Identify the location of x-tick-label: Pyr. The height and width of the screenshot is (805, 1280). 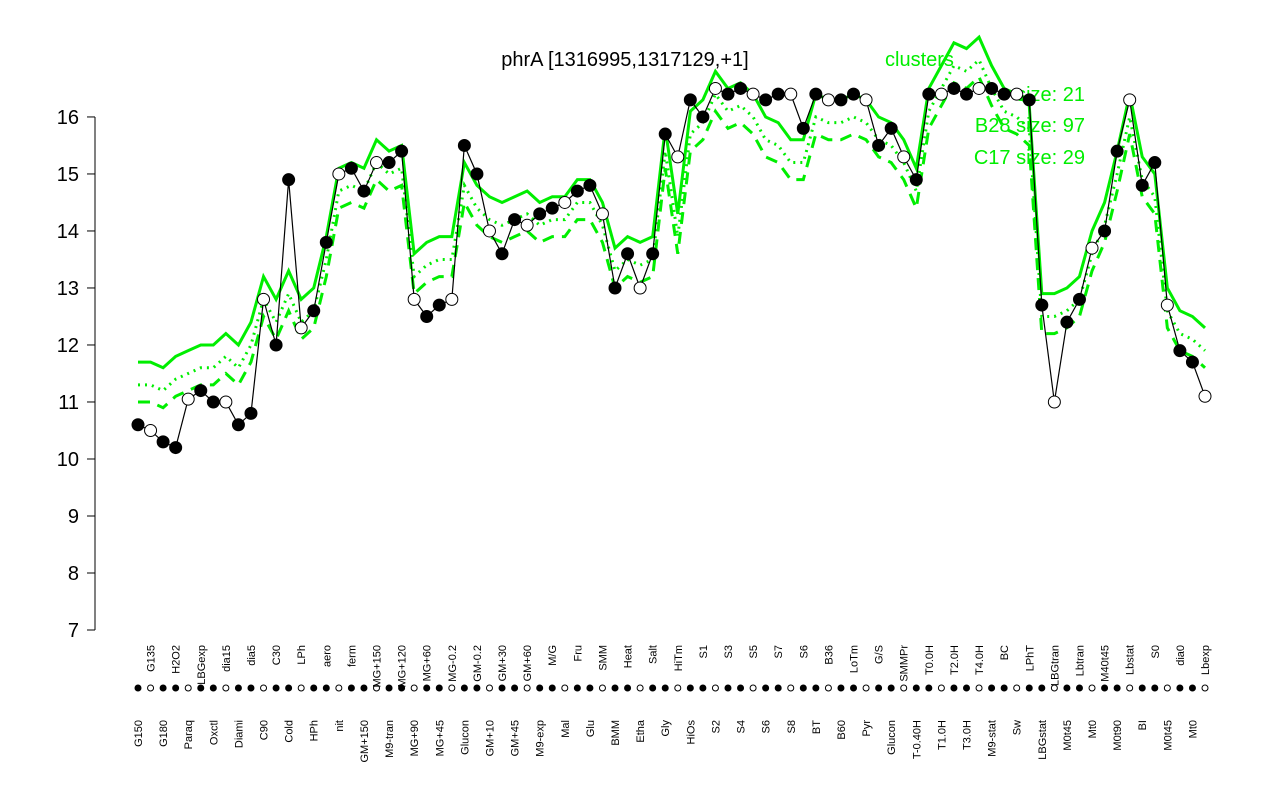
(867, 728).